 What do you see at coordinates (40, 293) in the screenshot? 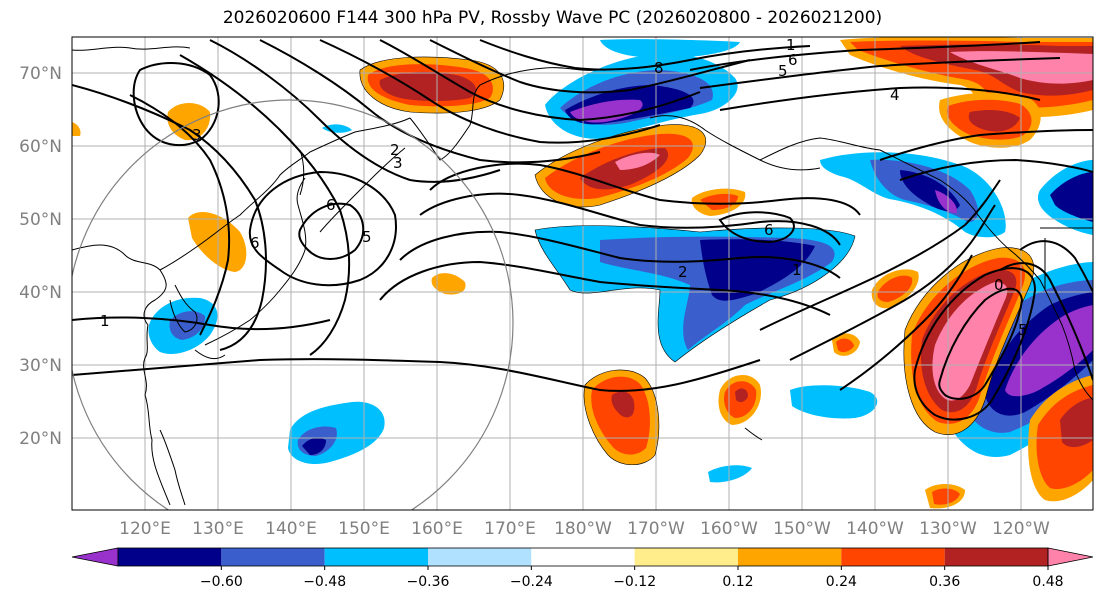
I see `lat-label: 40°N` at bounding box center [40, 293].